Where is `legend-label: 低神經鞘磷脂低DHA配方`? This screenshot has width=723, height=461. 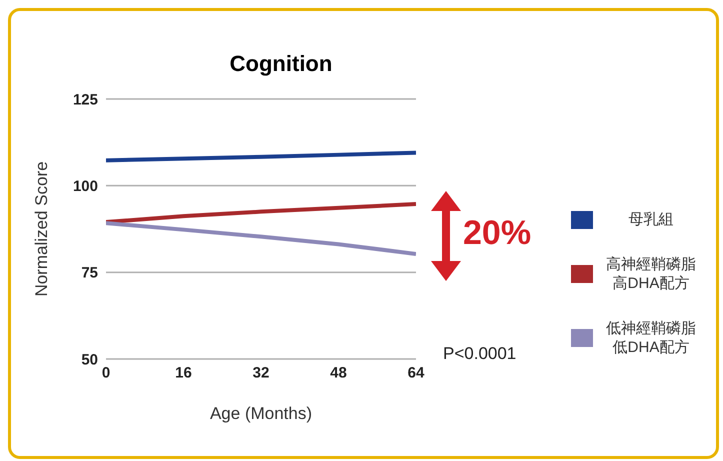
legend-label: 低神經鞘磷脂低DHA配方 is located at coordinates (651, 338).